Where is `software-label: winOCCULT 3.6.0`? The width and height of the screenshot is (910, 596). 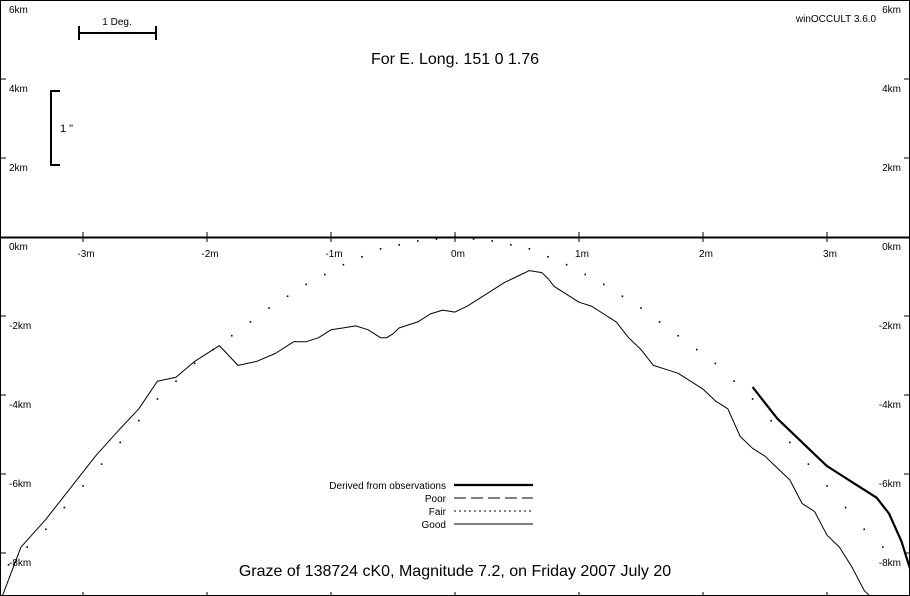
software-label: winOCCULT 3.6.0 is located at coordinates (836, 19).